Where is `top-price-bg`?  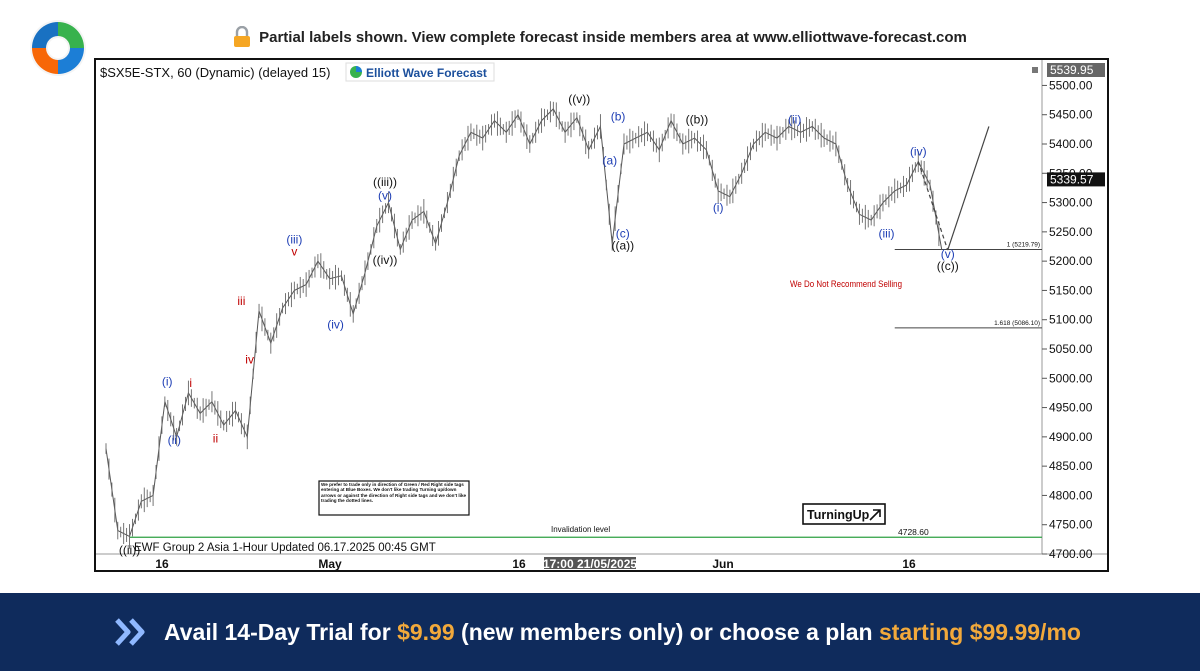 top-price-bg is located at coordinates (1076, 70).